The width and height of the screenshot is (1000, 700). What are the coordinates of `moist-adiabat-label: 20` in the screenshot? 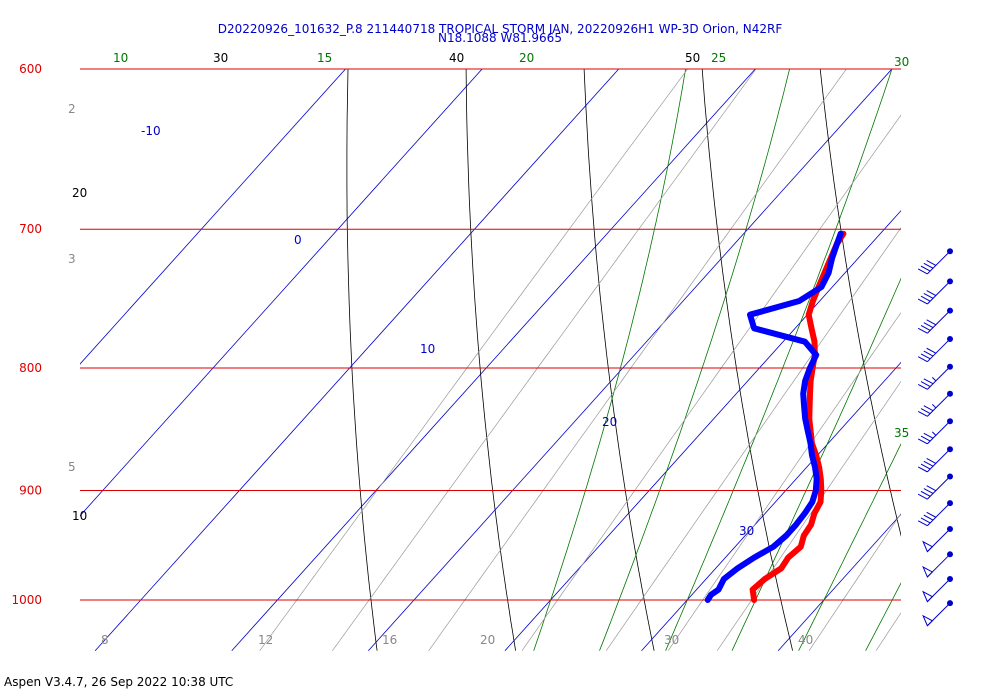 It's located at (526, 58).